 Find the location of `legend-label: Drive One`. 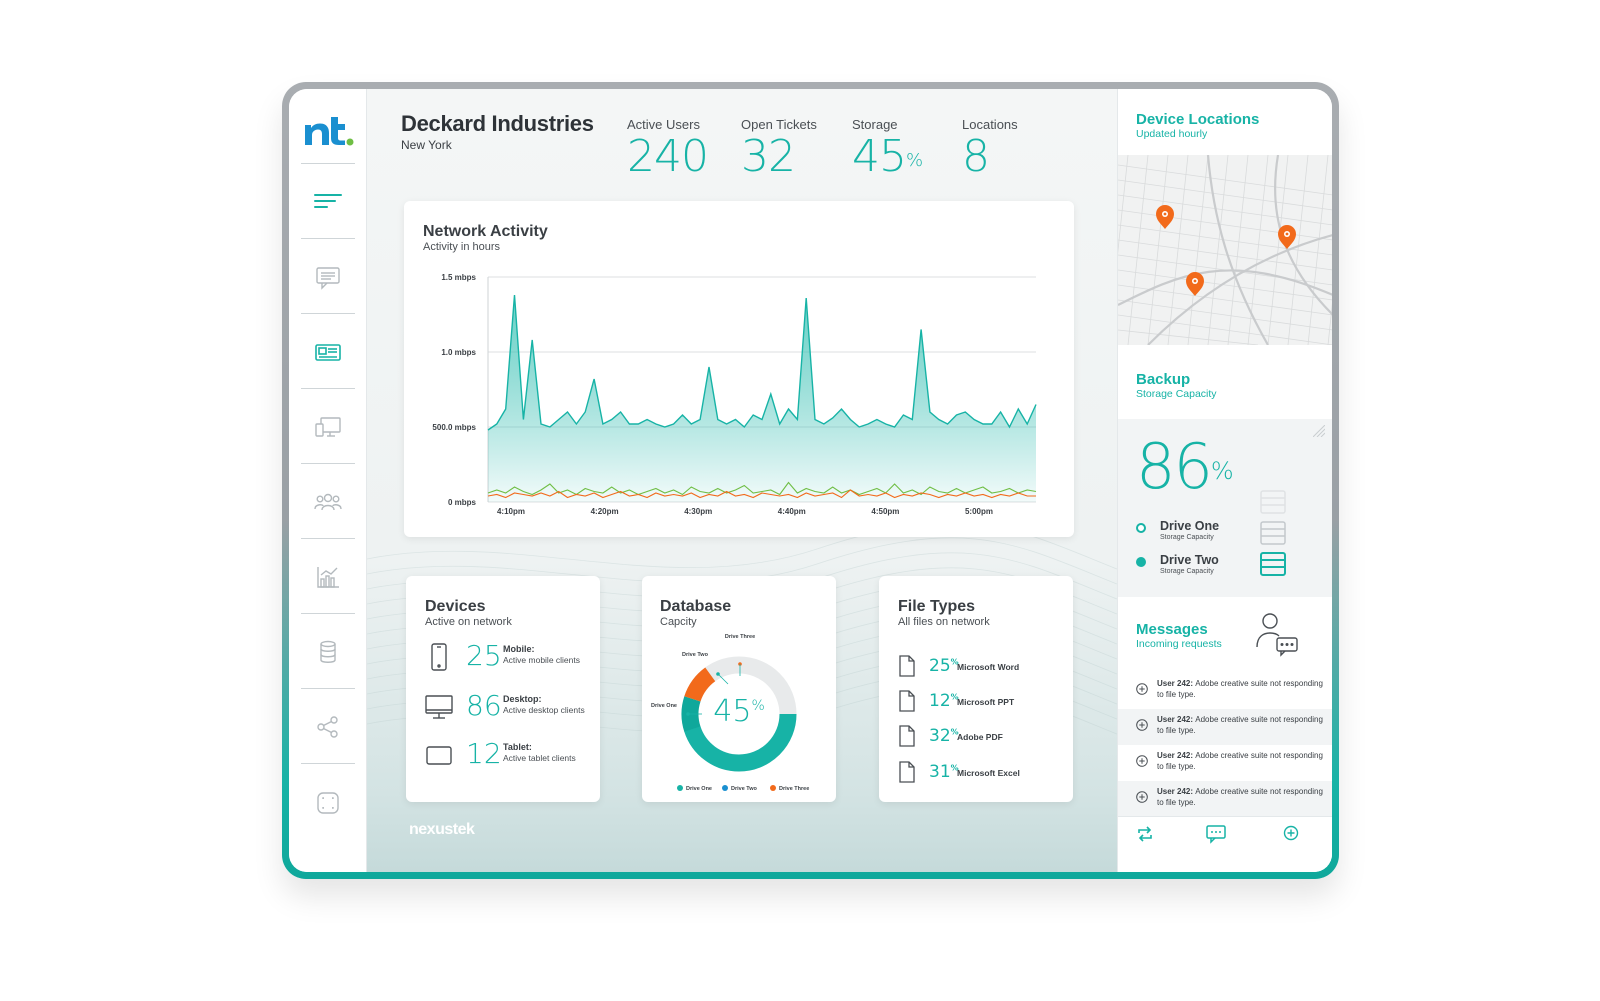

legend-label: Drive One is located at coordinates (699, 789).